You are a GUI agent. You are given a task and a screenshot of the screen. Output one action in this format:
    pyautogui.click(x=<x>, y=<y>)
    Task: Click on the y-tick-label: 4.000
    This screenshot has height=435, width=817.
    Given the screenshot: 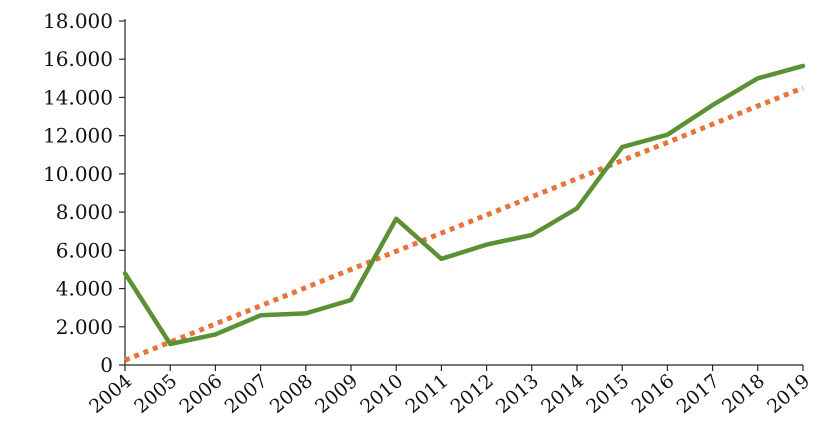 What is the action you would take?
    pyautogui.click(x=84, y=289)
    